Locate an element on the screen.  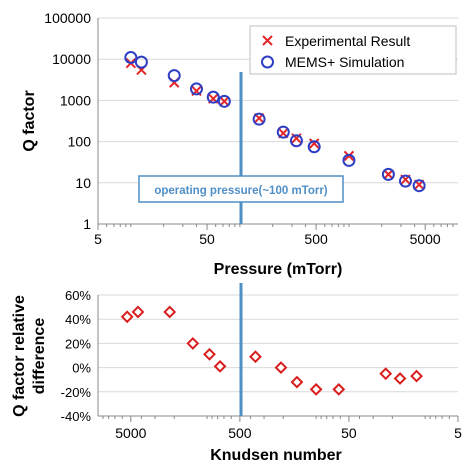
y-tick-label: 1000 is located at coordinates (75, 100).